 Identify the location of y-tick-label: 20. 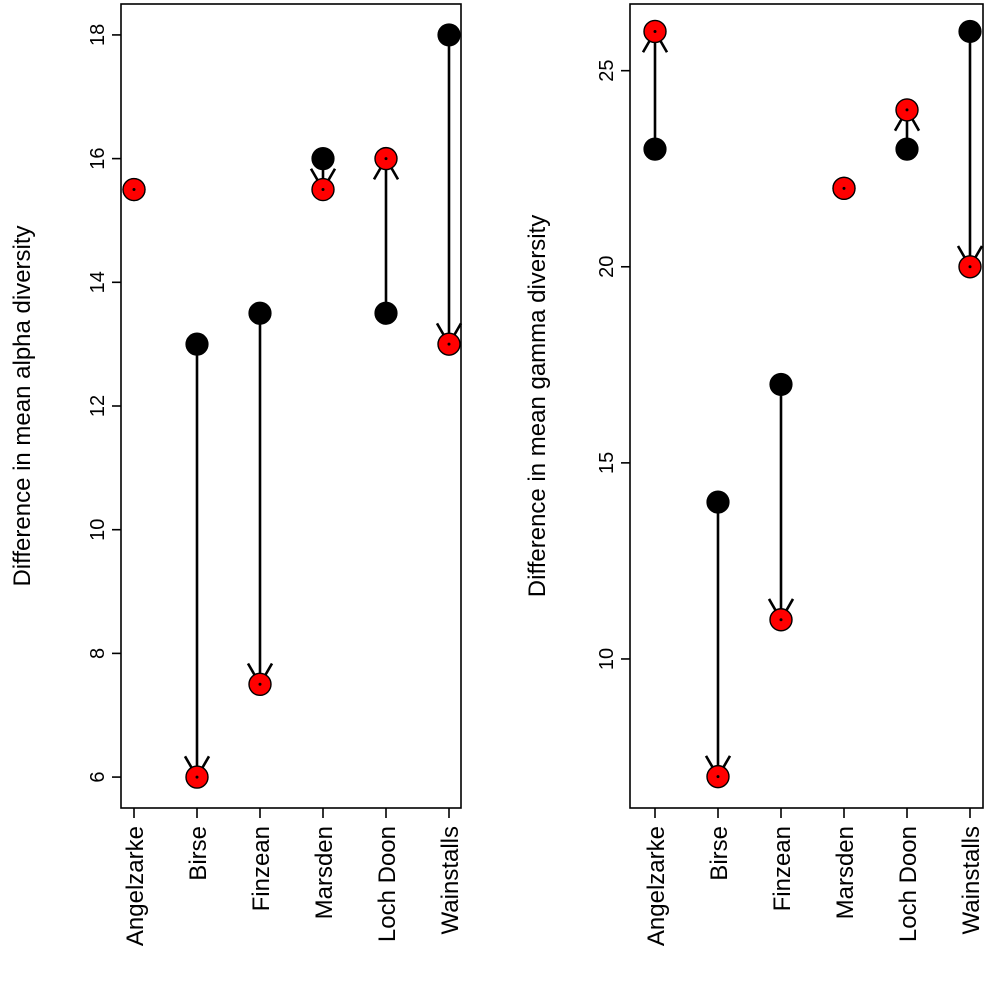
(607, 267).